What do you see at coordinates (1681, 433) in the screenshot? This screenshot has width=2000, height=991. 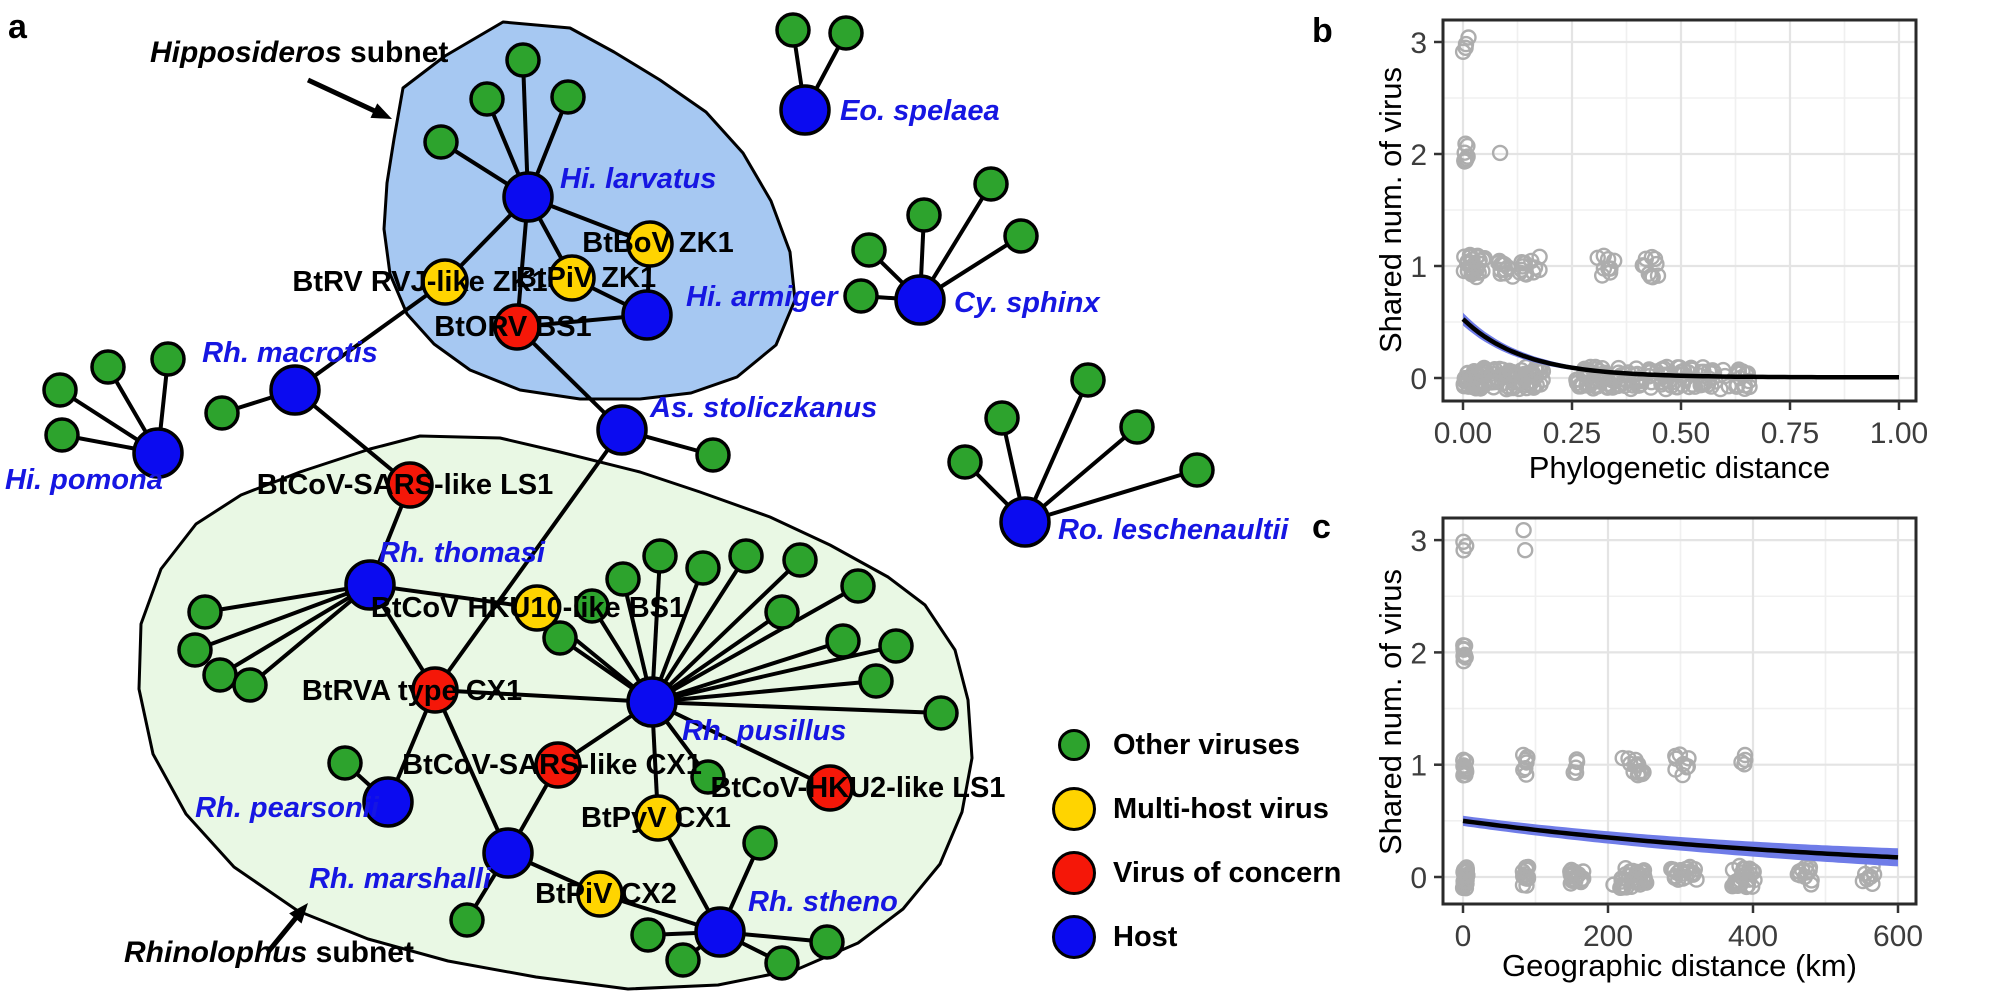 I see `x-tick-label: 0.50` at bounding box center [1681, 433].